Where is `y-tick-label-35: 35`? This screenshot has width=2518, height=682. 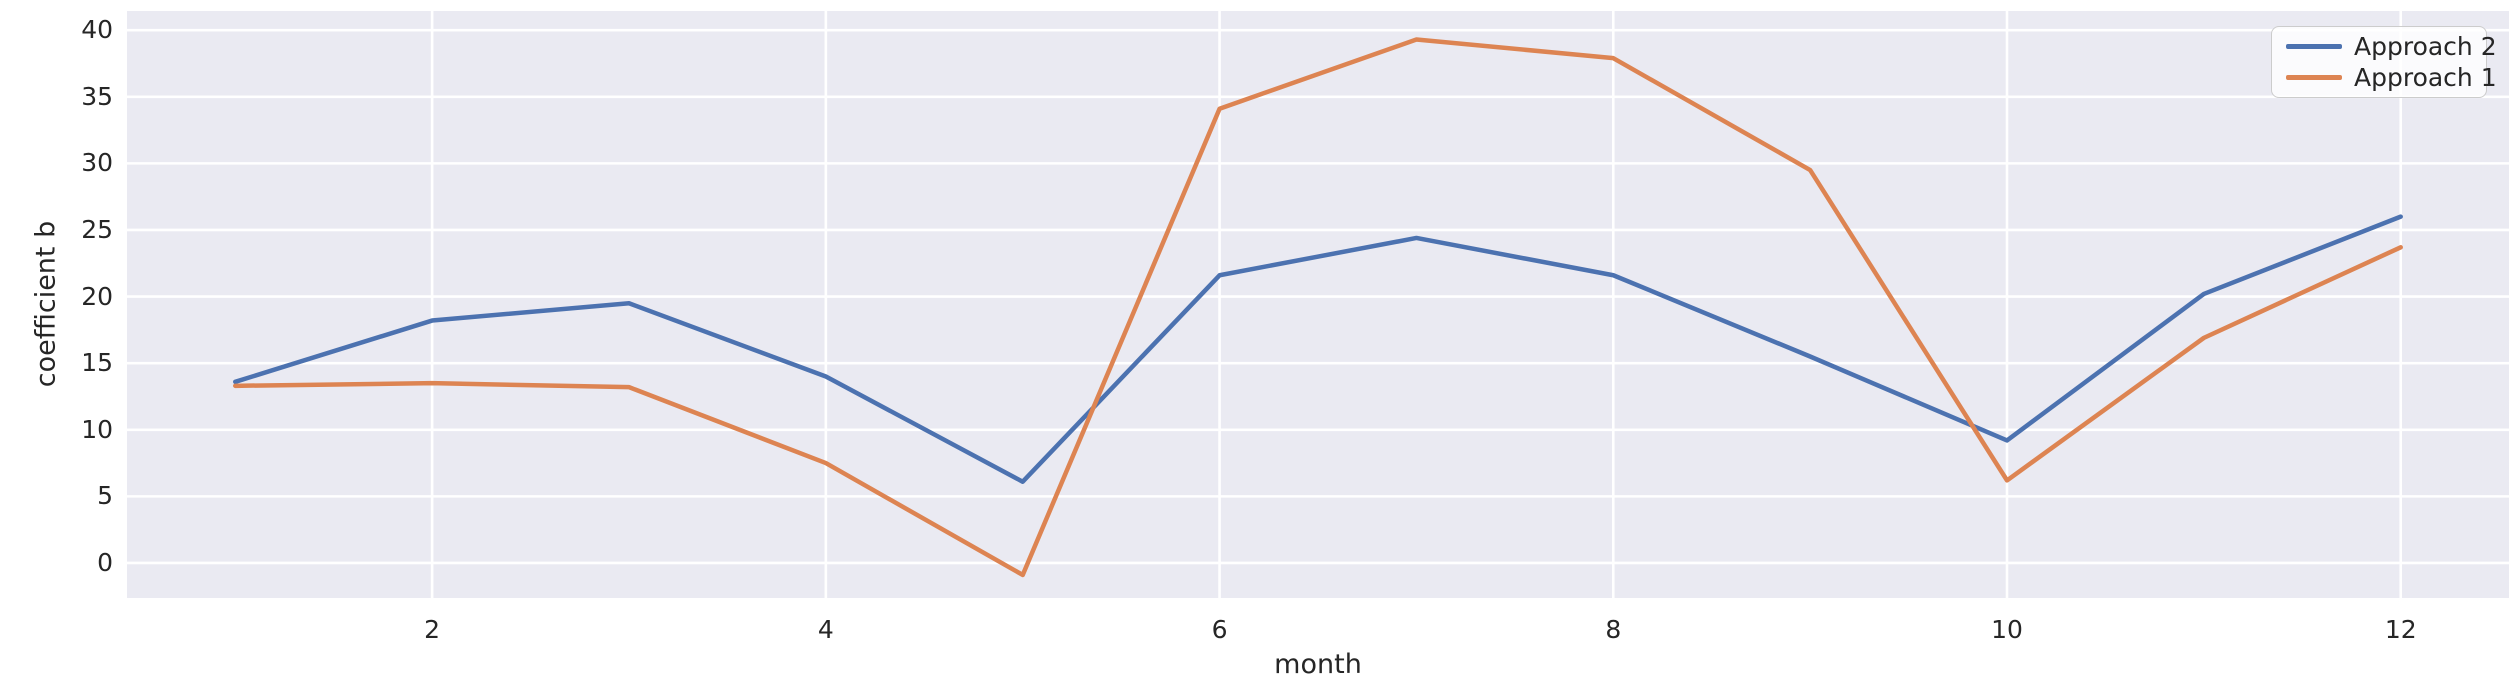 y-tick-label-35: 35 is located at coordinates (97, 96).